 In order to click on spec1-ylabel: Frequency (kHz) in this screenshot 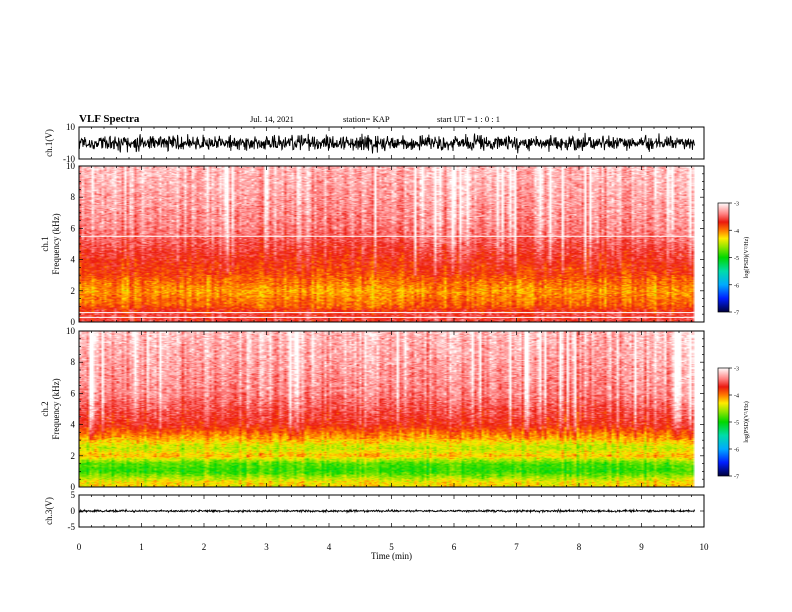, I will do `click(56, 243)`.